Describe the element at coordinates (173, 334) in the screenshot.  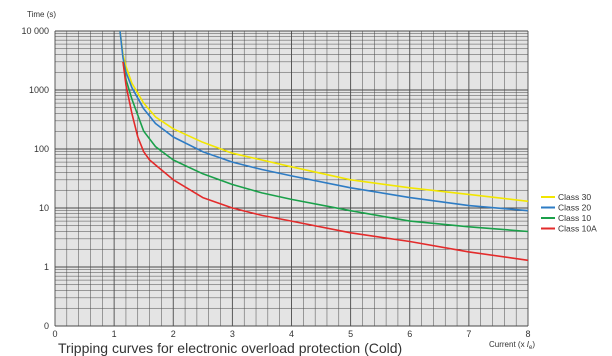
I see `x-tick-label: 2` at that location.